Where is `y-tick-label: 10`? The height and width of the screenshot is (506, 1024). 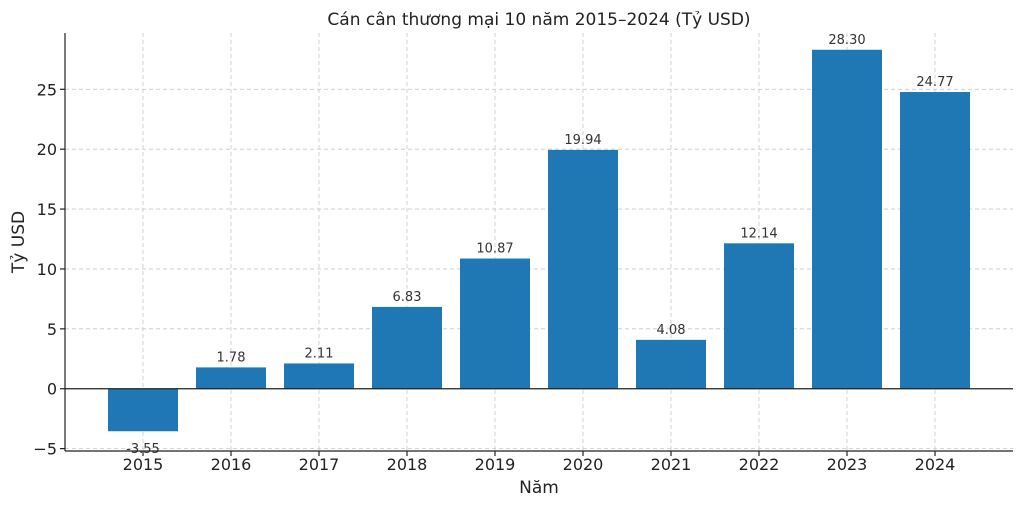
y-tick-label: 10 is located at coordinates (47, 269).